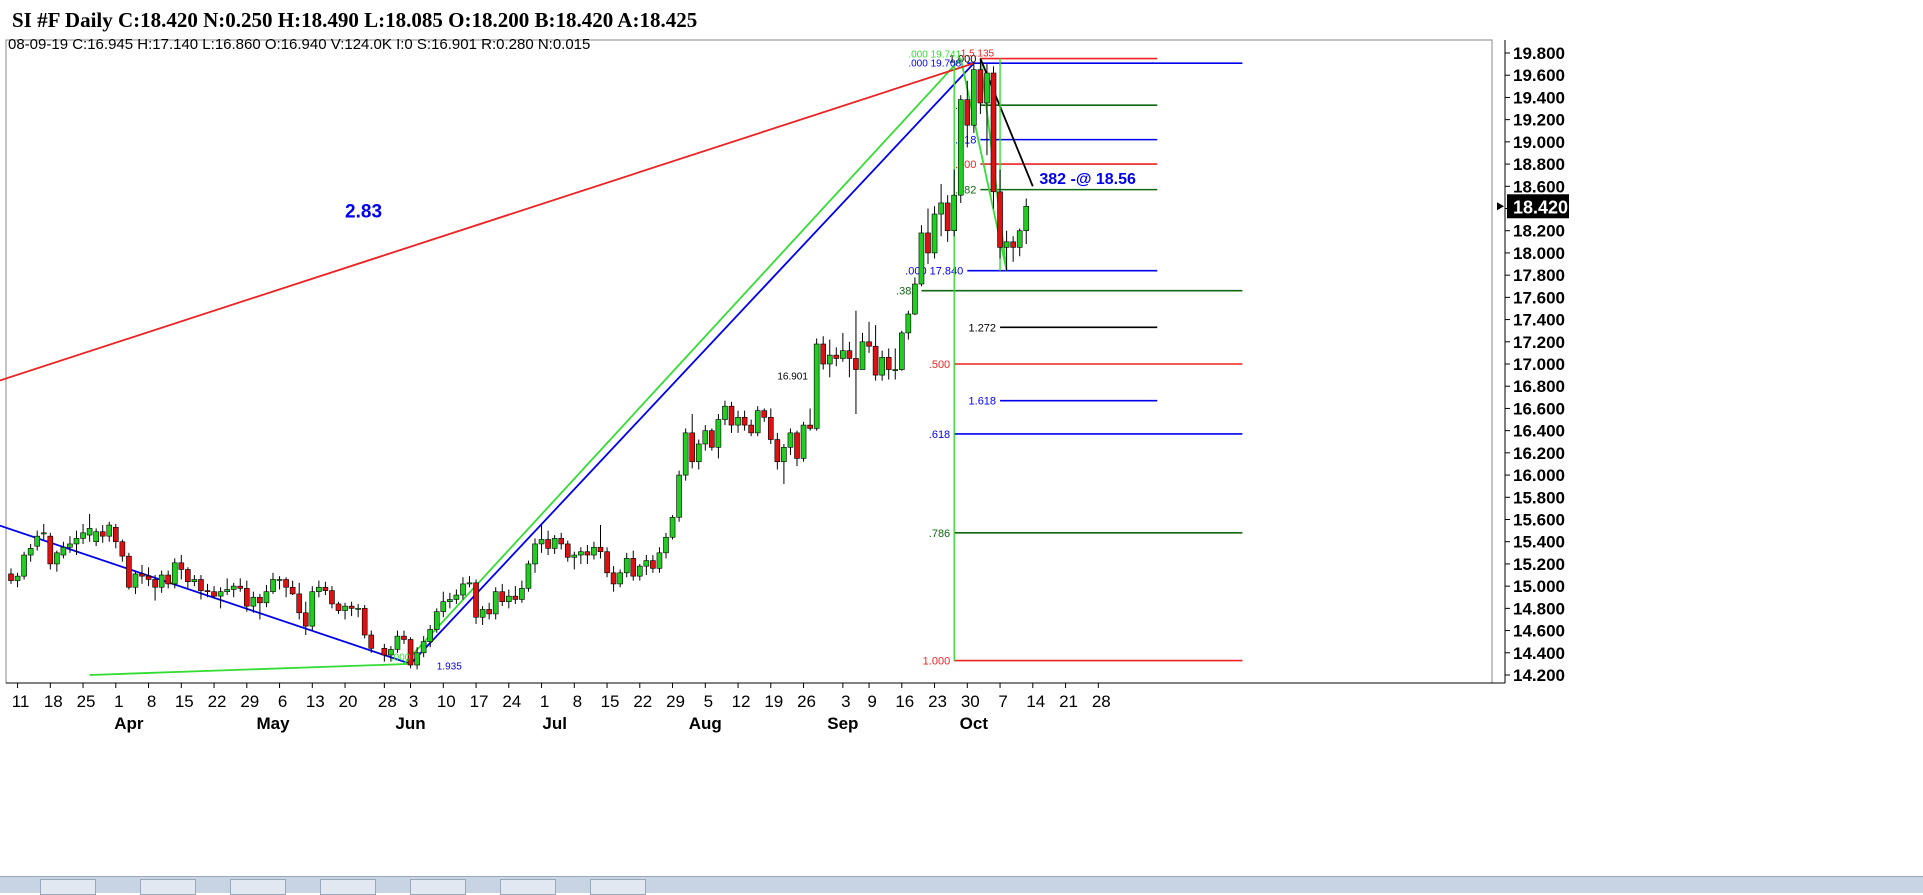  What do you see at coordinates (1539, 231) in the screenshot?
I see `y-tick-label: 18.200` at bounding box center [1539, 231].